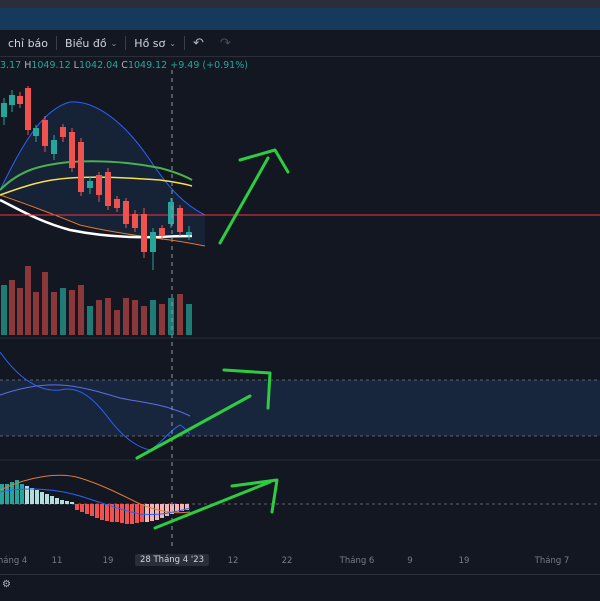 The width and height of the screenshot is (600, 601). Describe the element at coordinates (114, 43) in the screenshot. I see `chevron-down-icon: ⌄` at that location.